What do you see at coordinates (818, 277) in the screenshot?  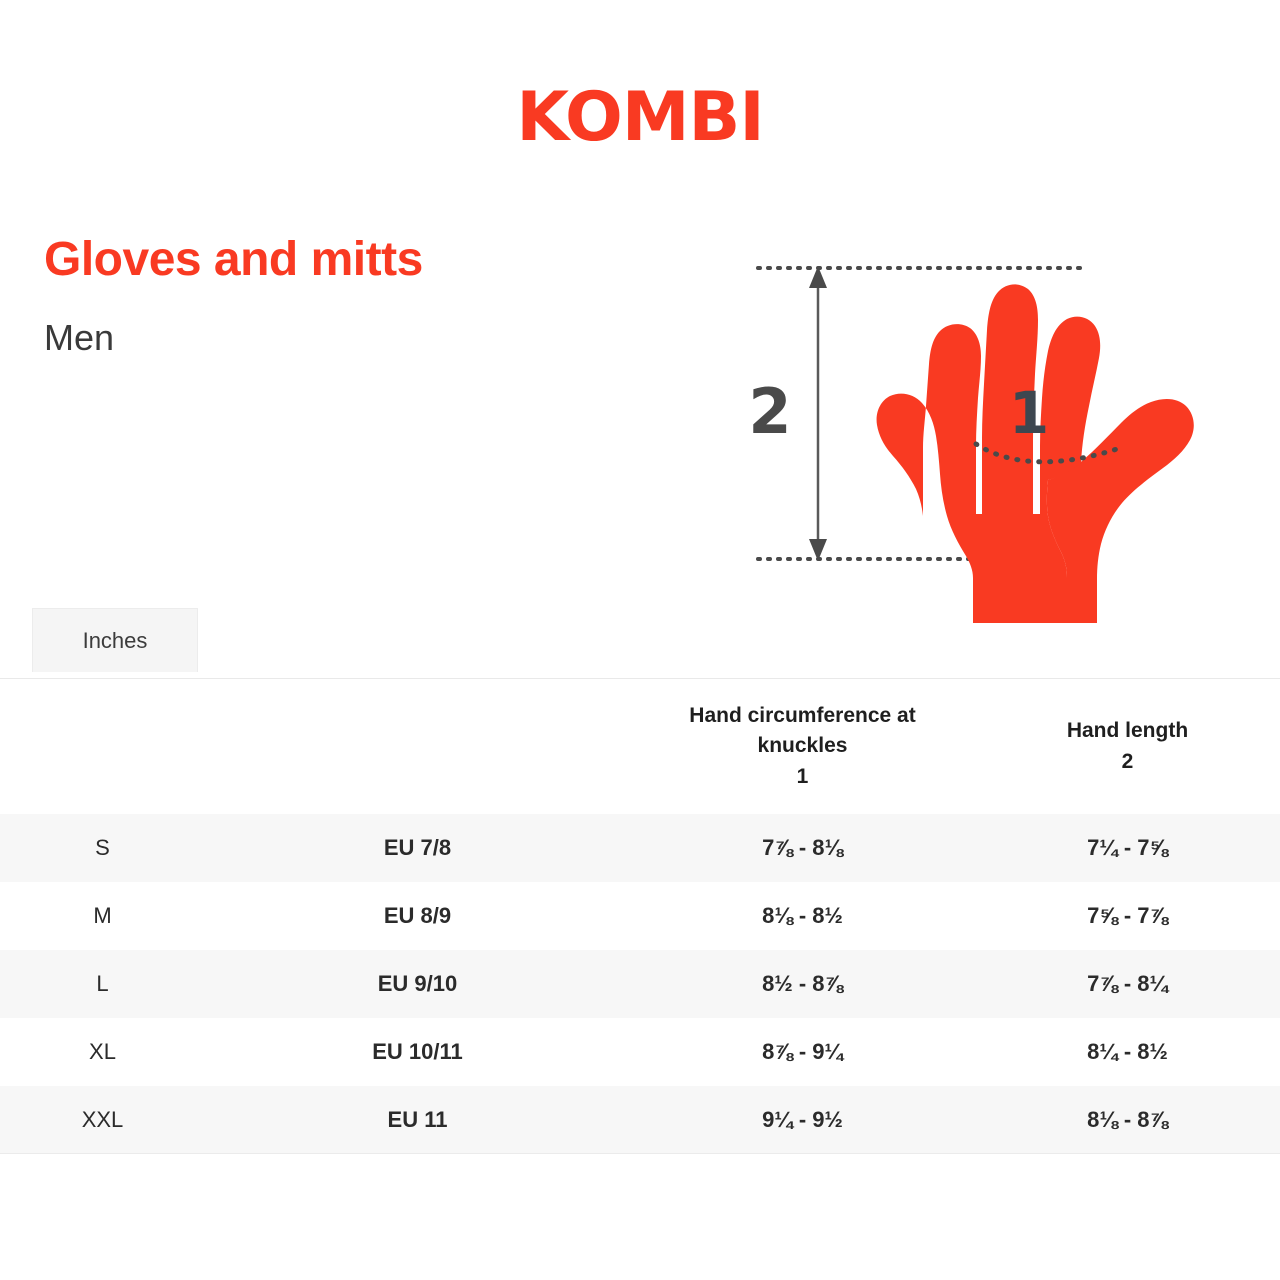 I see `hand-length-arrow-head-top` at bounding box center [818, 277].